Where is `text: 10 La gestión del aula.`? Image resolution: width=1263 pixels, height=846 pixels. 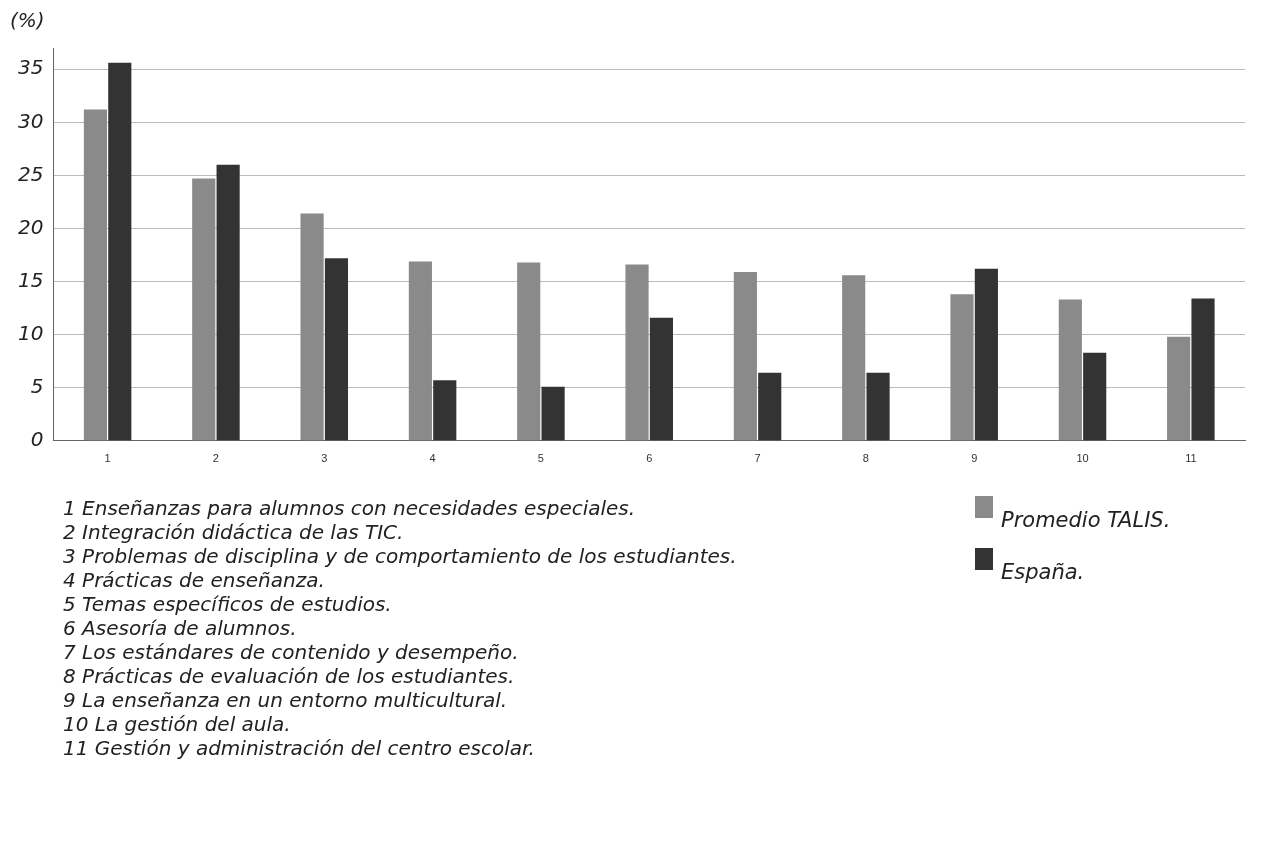 text: 10 La gestión del aula. is located at coordinates (177, 724).